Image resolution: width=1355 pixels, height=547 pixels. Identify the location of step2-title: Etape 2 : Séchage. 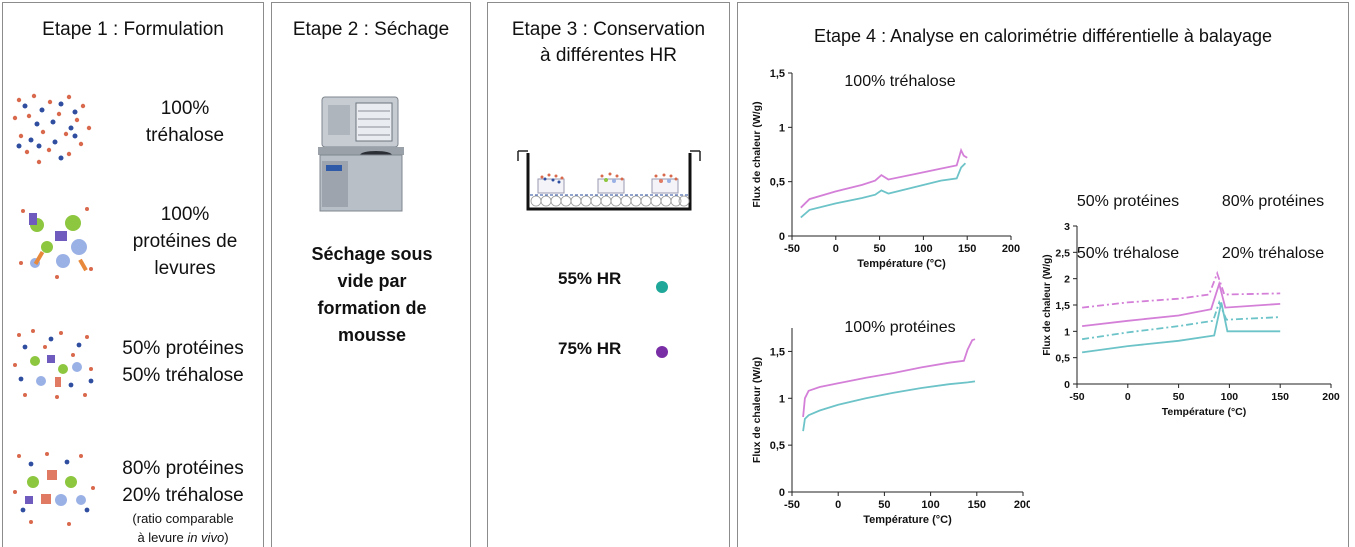
(371, 29).